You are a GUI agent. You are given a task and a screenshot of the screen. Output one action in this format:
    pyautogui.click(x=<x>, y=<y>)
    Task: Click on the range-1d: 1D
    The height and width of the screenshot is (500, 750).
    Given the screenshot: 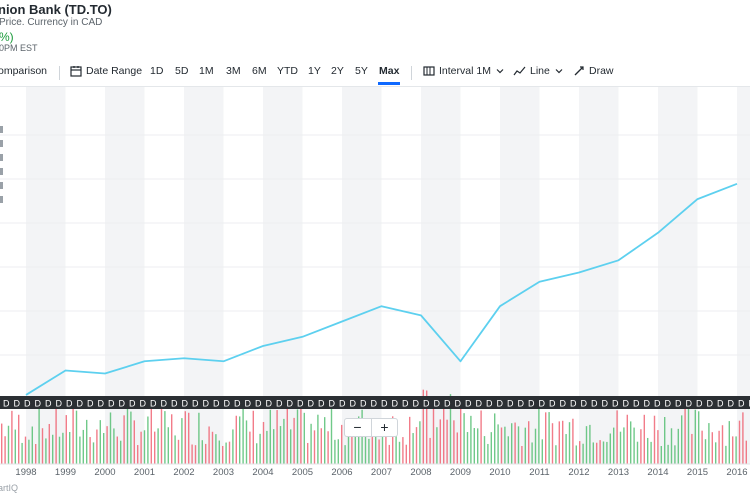 What is the action you would take?
    pyautogui.click(x=157, y=71)
    